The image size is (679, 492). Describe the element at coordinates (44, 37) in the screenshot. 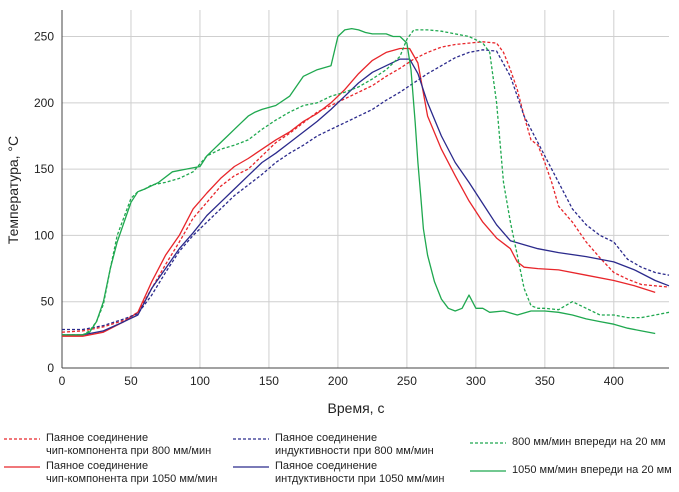

I see `y-tick-label: 250` at that location.